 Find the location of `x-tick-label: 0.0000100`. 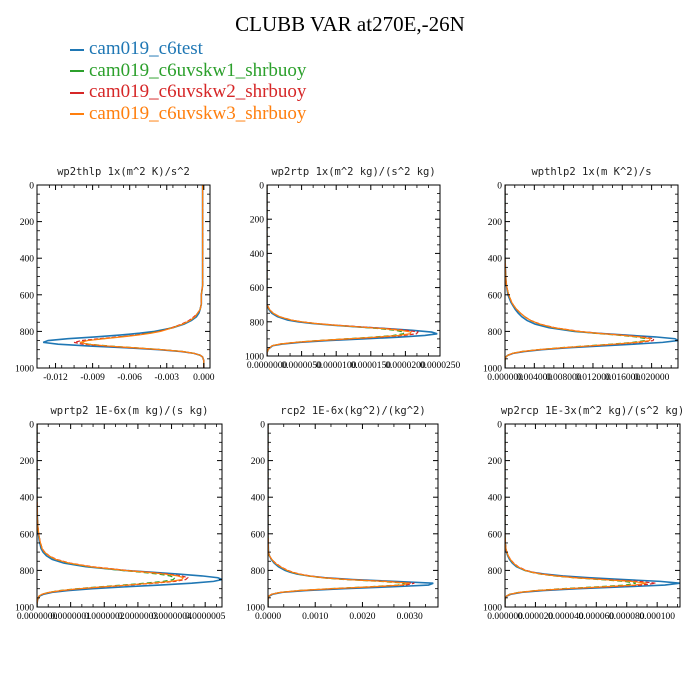

x-tick-label: 0.0000100 is located at coordinates (336, 366).